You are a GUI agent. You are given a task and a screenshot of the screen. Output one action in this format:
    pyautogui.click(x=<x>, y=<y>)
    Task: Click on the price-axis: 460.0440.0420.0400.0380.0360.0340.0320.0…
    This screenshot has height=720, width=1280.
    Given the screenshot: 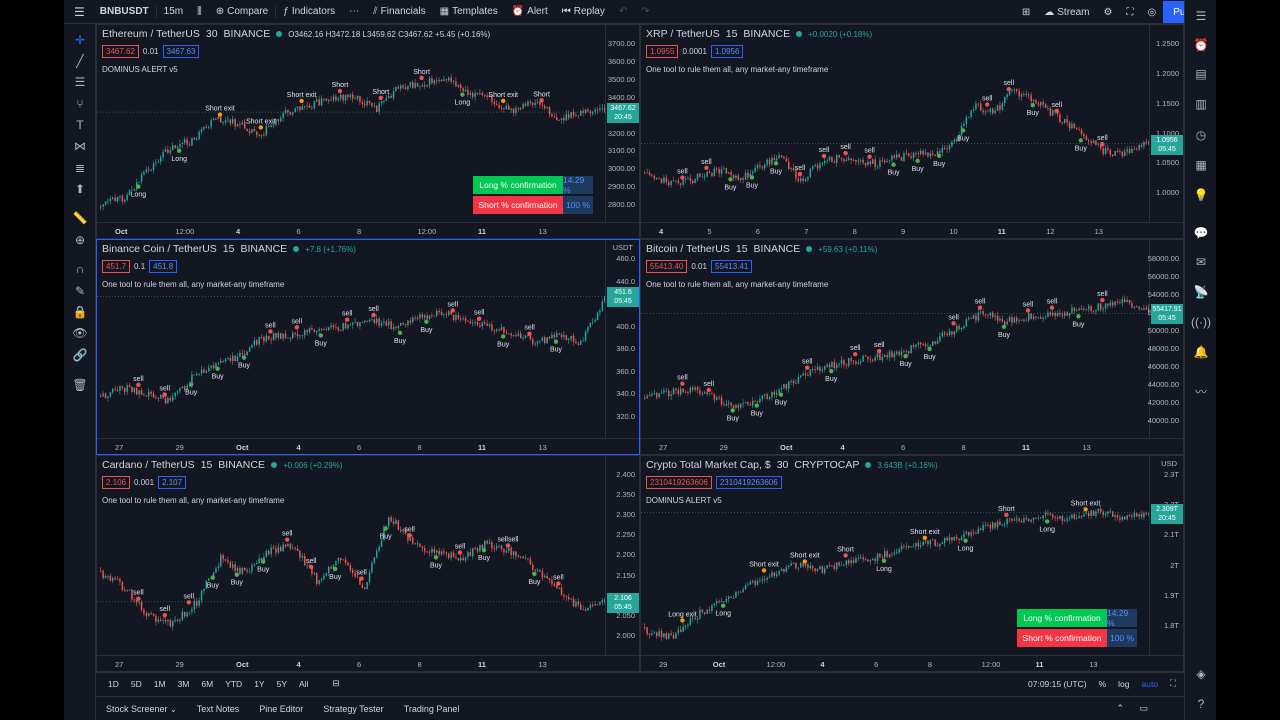 What is the action you would take?
    pyautogui.click(x=622, y=339)
    